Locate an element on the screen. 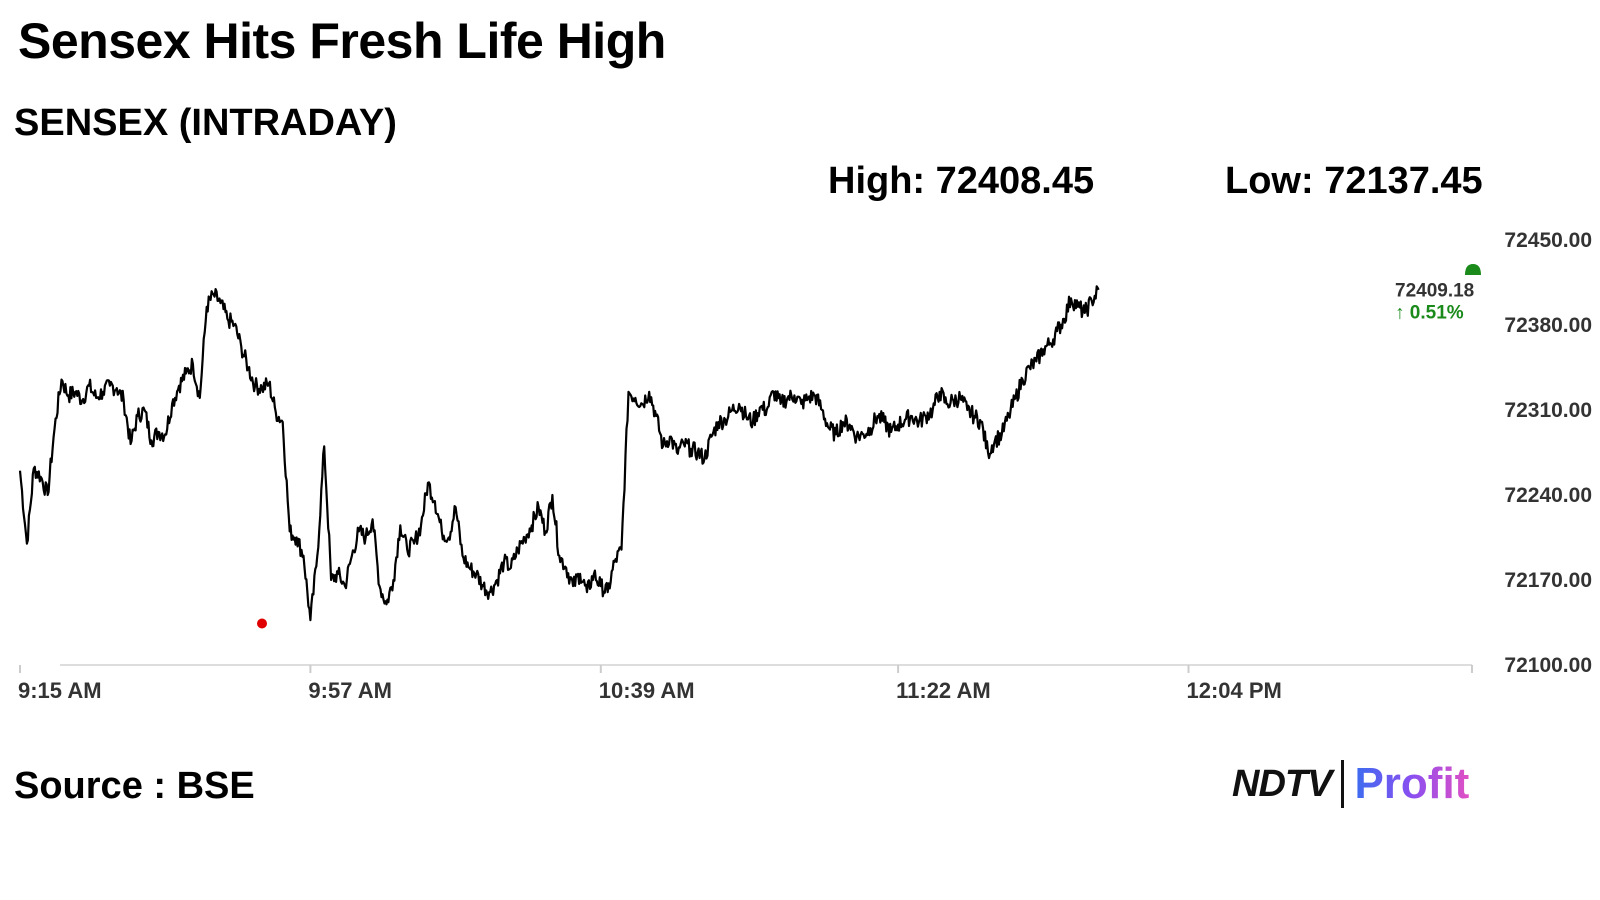 This screenshot has height=900, width=1600. bell-icon is located at coordinates (1473, 269).